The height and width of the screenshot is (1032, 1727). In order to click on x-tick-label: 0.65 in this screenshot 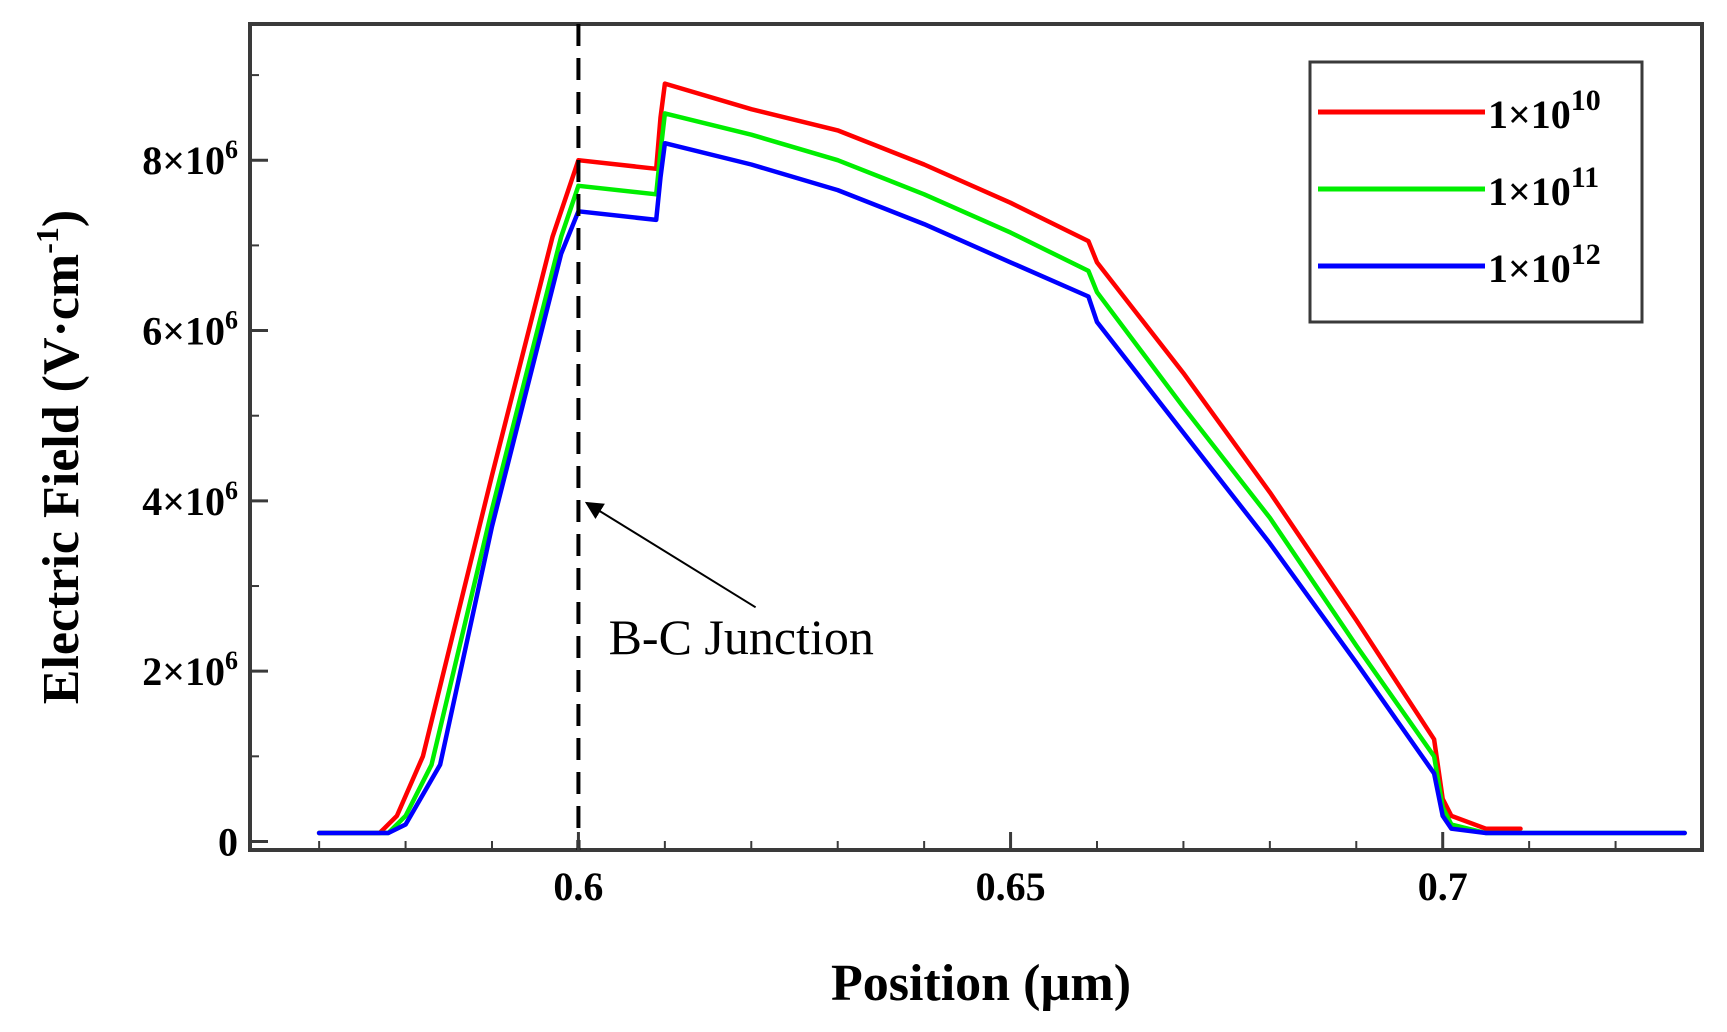, I will do `click(1011, 886)`.